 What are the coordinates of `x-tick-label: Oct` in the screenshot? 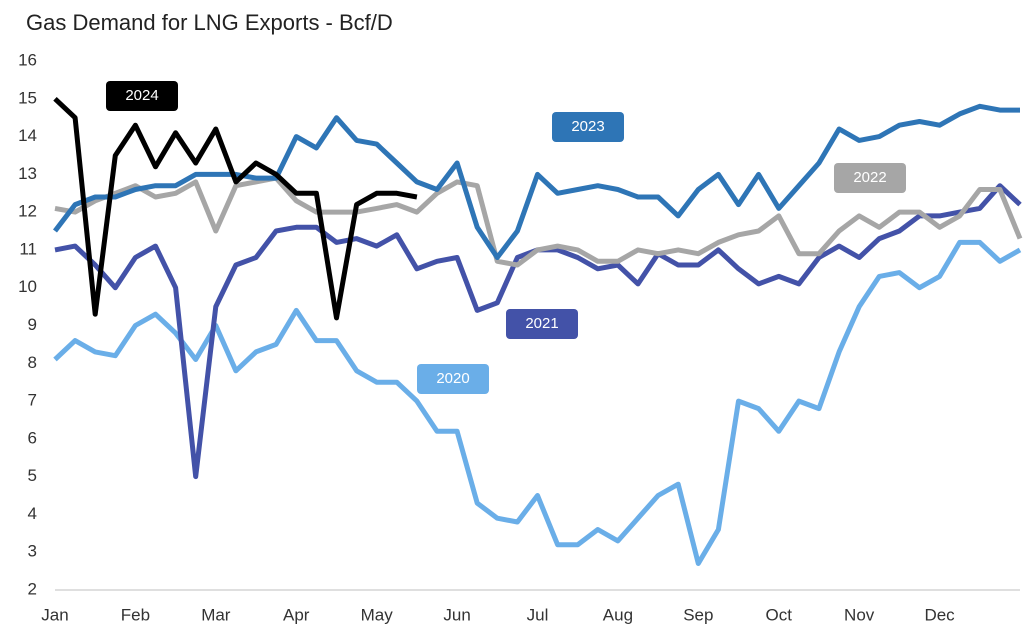 It's located at (779, 614).